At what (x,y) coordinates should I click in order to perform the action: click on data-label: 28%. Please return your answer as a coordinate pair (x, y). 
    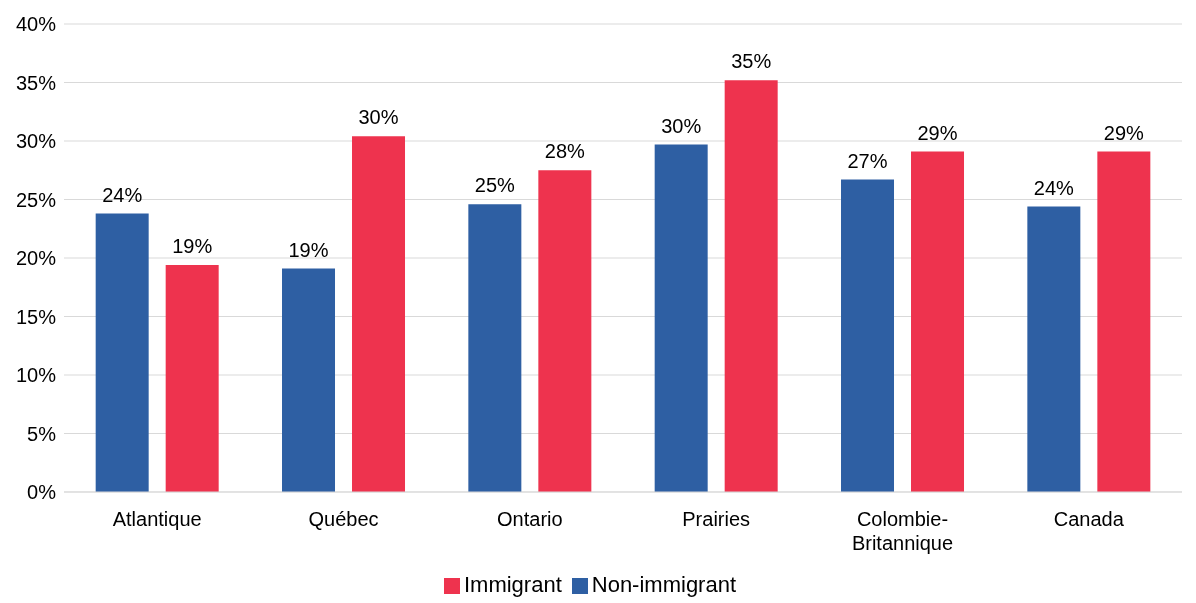
    Looking at the image, I should click on (565, 151).